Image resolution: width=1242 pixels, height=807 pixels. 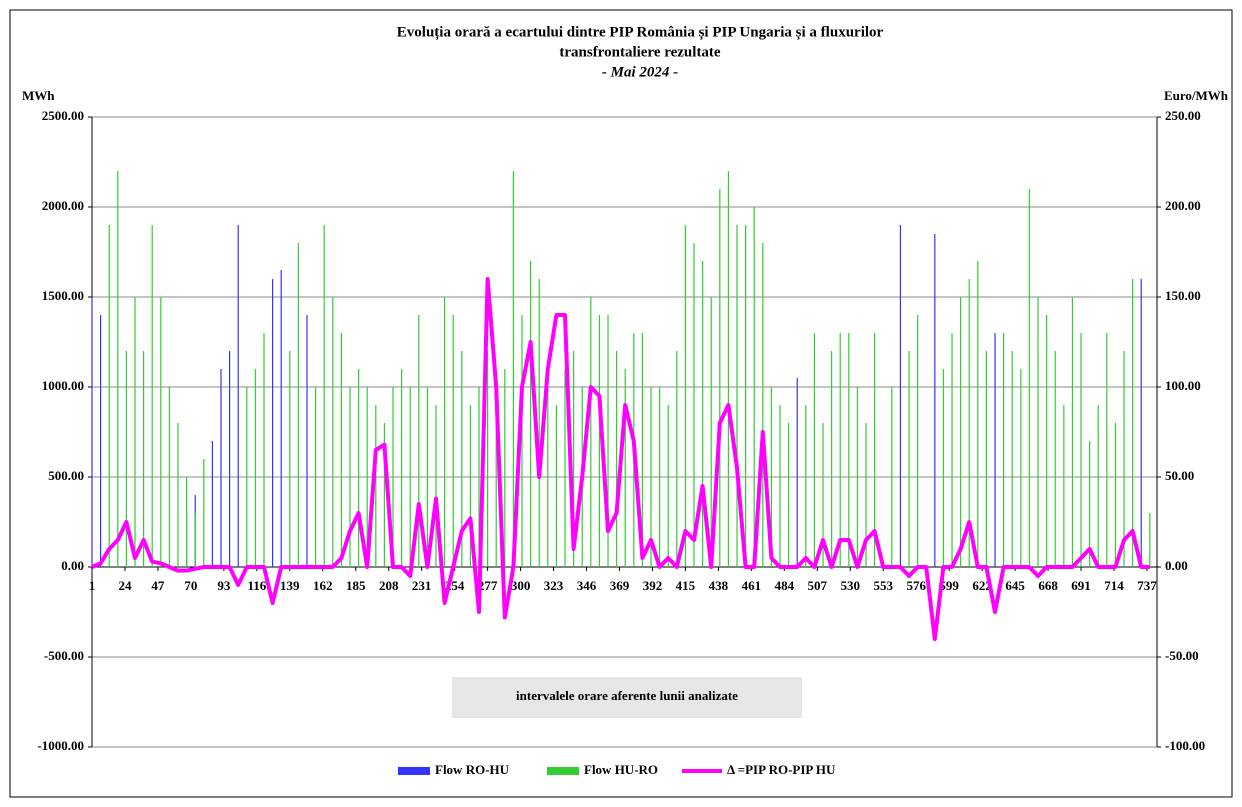 What do you see at coordinates (190, 585) in the screenshot?
I see `x-tick-label: 70` at bounding box center [190, 585].